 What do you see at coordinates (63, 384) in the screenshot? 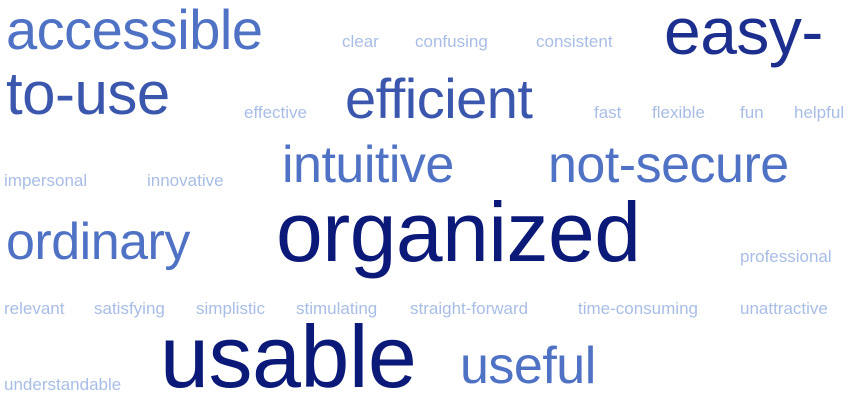
I see `word-understandable: understandable` at bounding box center [63, 384].